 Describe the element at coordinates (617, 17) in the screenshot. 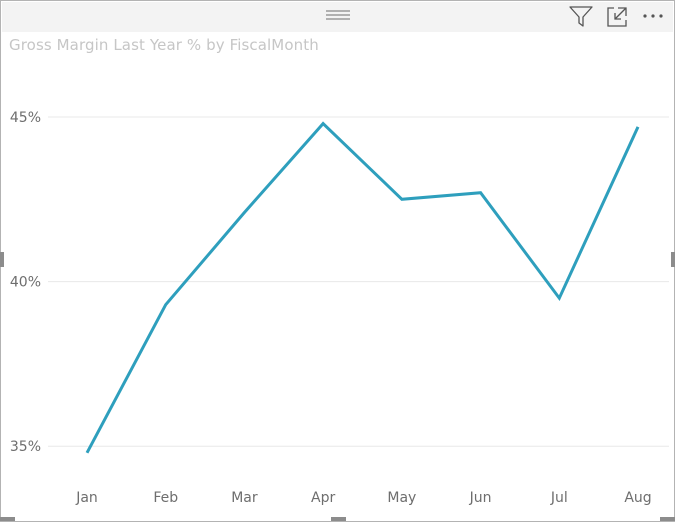

I see `focus-mode-icon` at that location.